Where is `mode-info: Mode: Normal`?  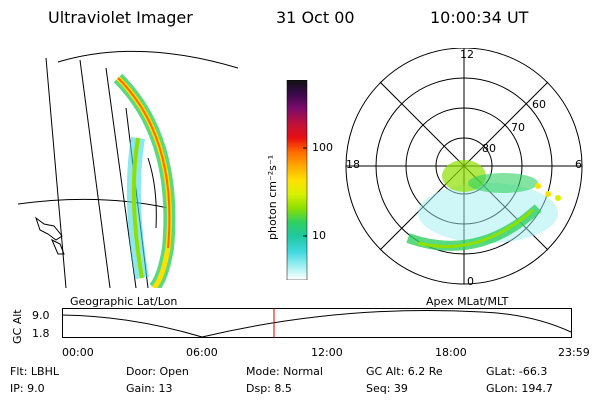 mode-info: Mode: Normal is located at coordinates (284, 371).